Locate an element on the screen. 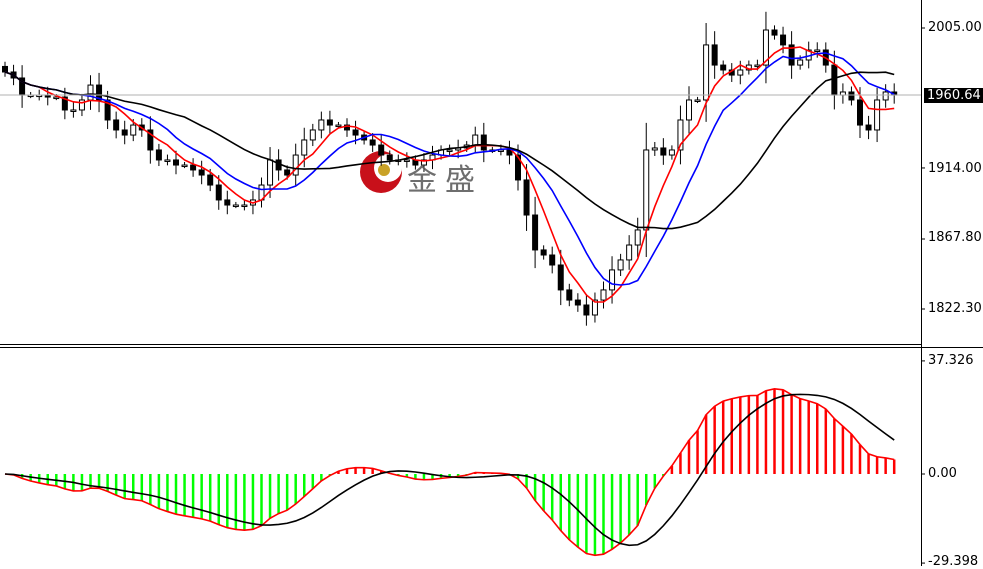 The width and height of the screenshot is (983, 569). price-tick: 1822.30 is located at coordinates (955, 308).